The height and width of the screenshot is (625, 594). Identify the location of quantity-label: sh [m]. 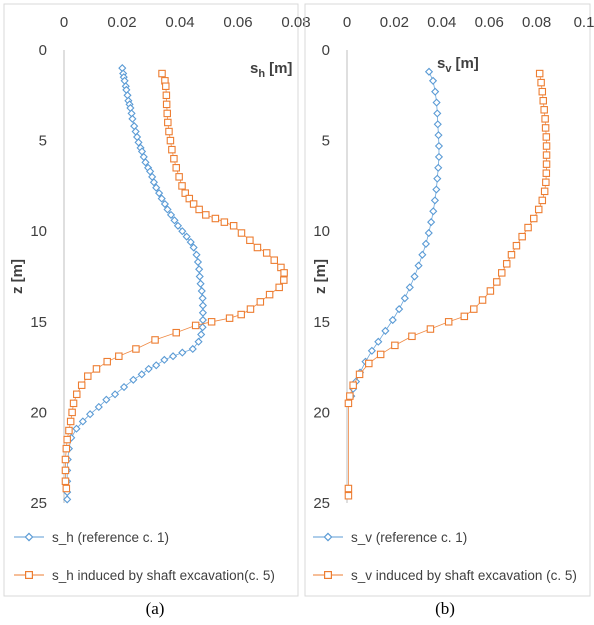
(271, 70).